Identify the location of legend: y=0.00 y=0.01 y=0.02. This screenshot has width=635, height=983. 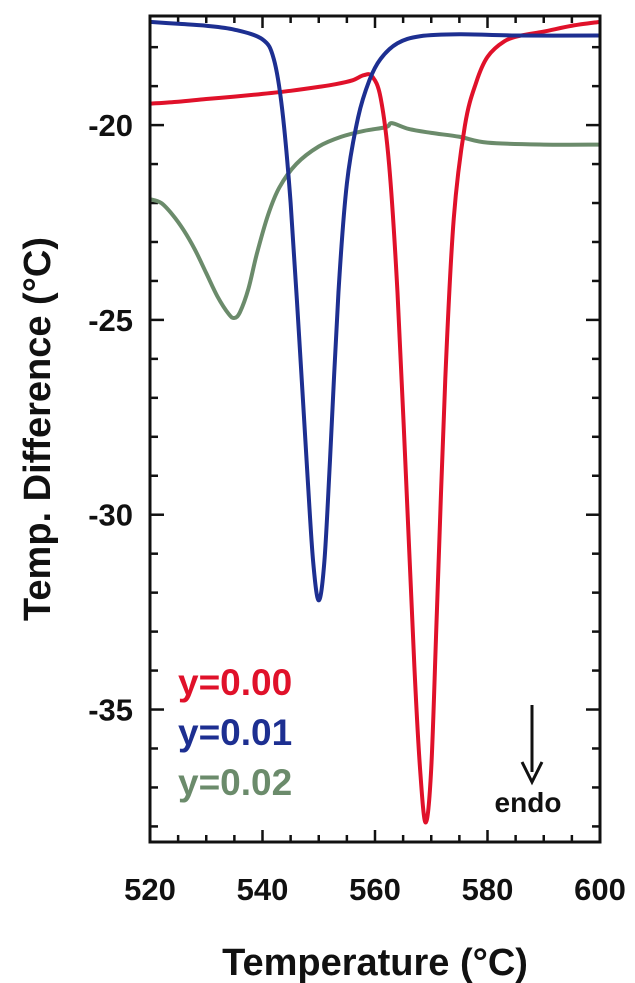
(235, 732).